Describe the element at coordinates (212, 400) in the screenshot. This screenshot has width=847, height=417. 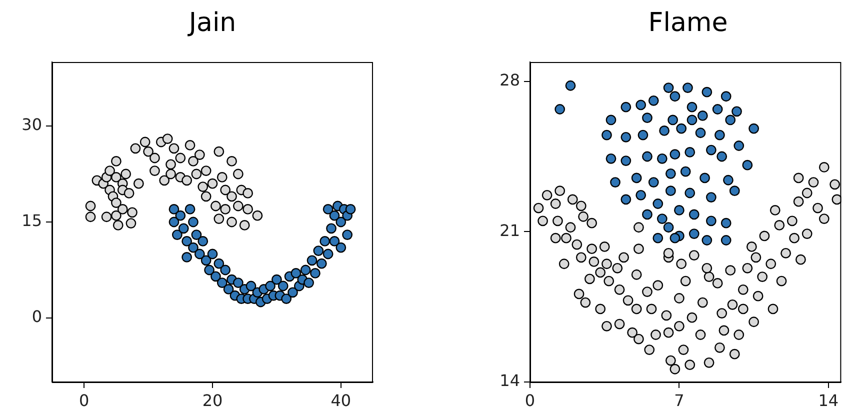
I see `x-tick-label: 20` at that location.